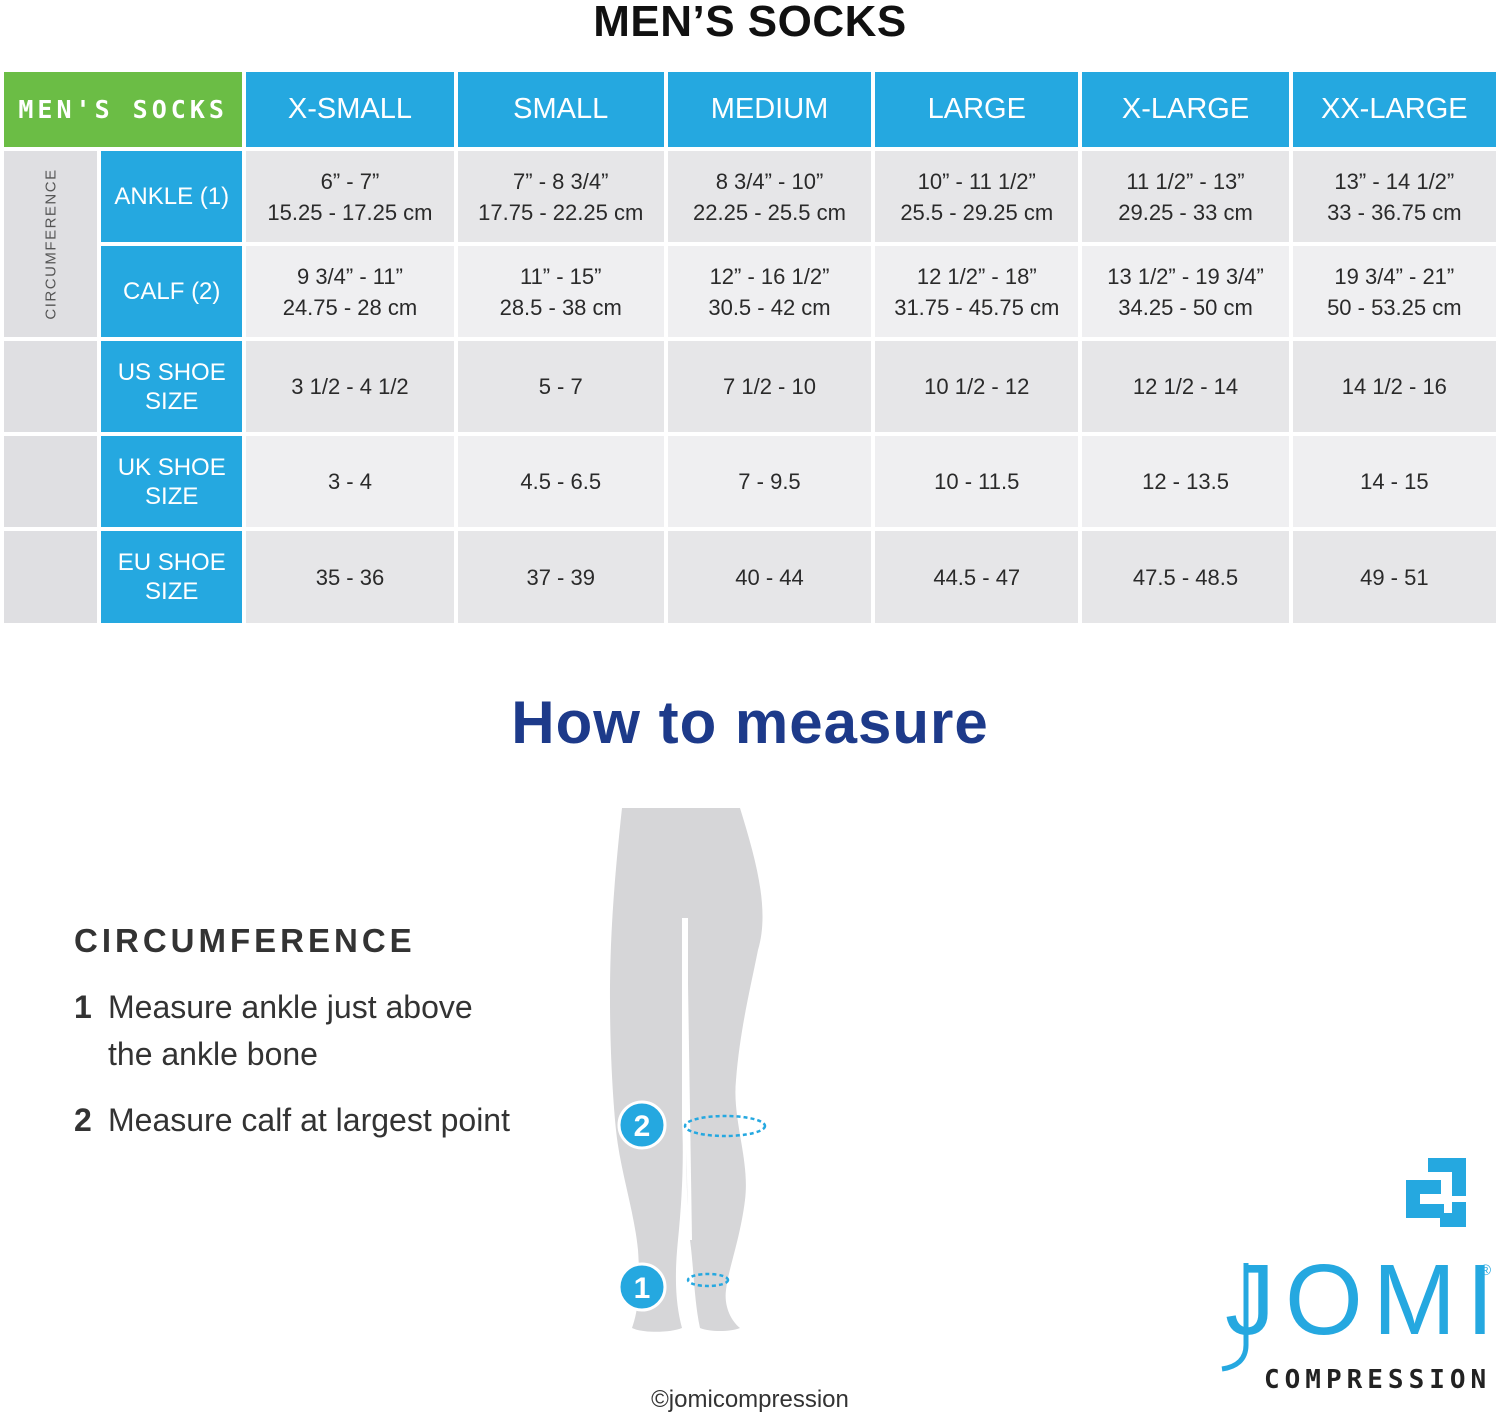 The image size is (1500, 1418). What do you see at coordinates (350, 291) in the screenshot?
I see `table-cell: 9 3/4” - 11” 24.75 - 28 cm` at bounding box center [350, 291].